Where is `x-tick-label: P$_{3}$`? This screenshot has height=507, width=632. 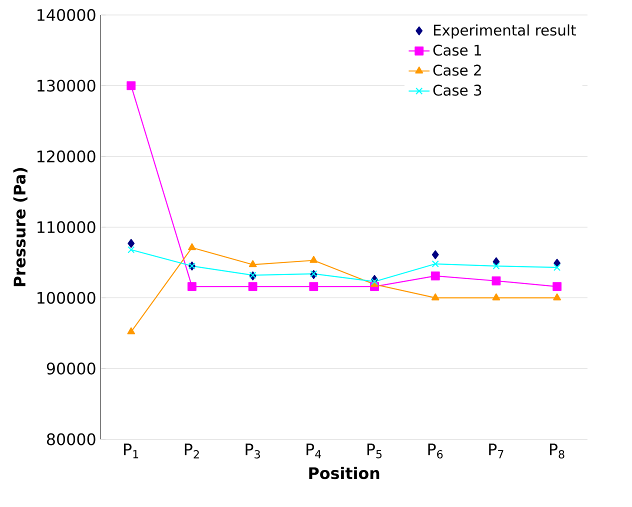
x-tick-label: P$_{3}$ is located at coordinates (253, 451).